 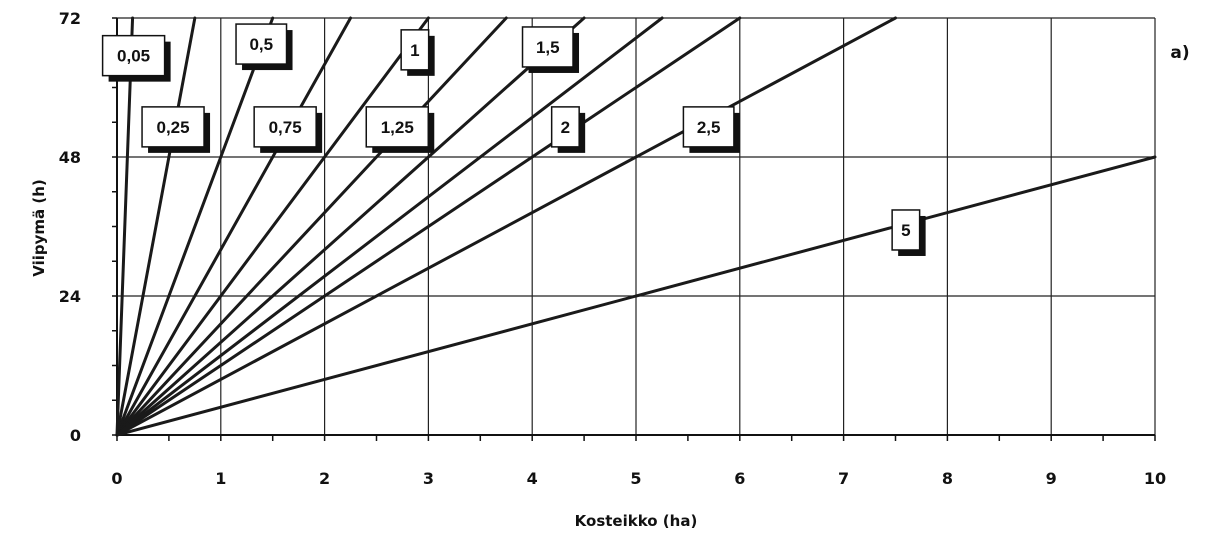 I want to click on x-axis-title: Kosteikko (ha), so click(x=636, y=521).